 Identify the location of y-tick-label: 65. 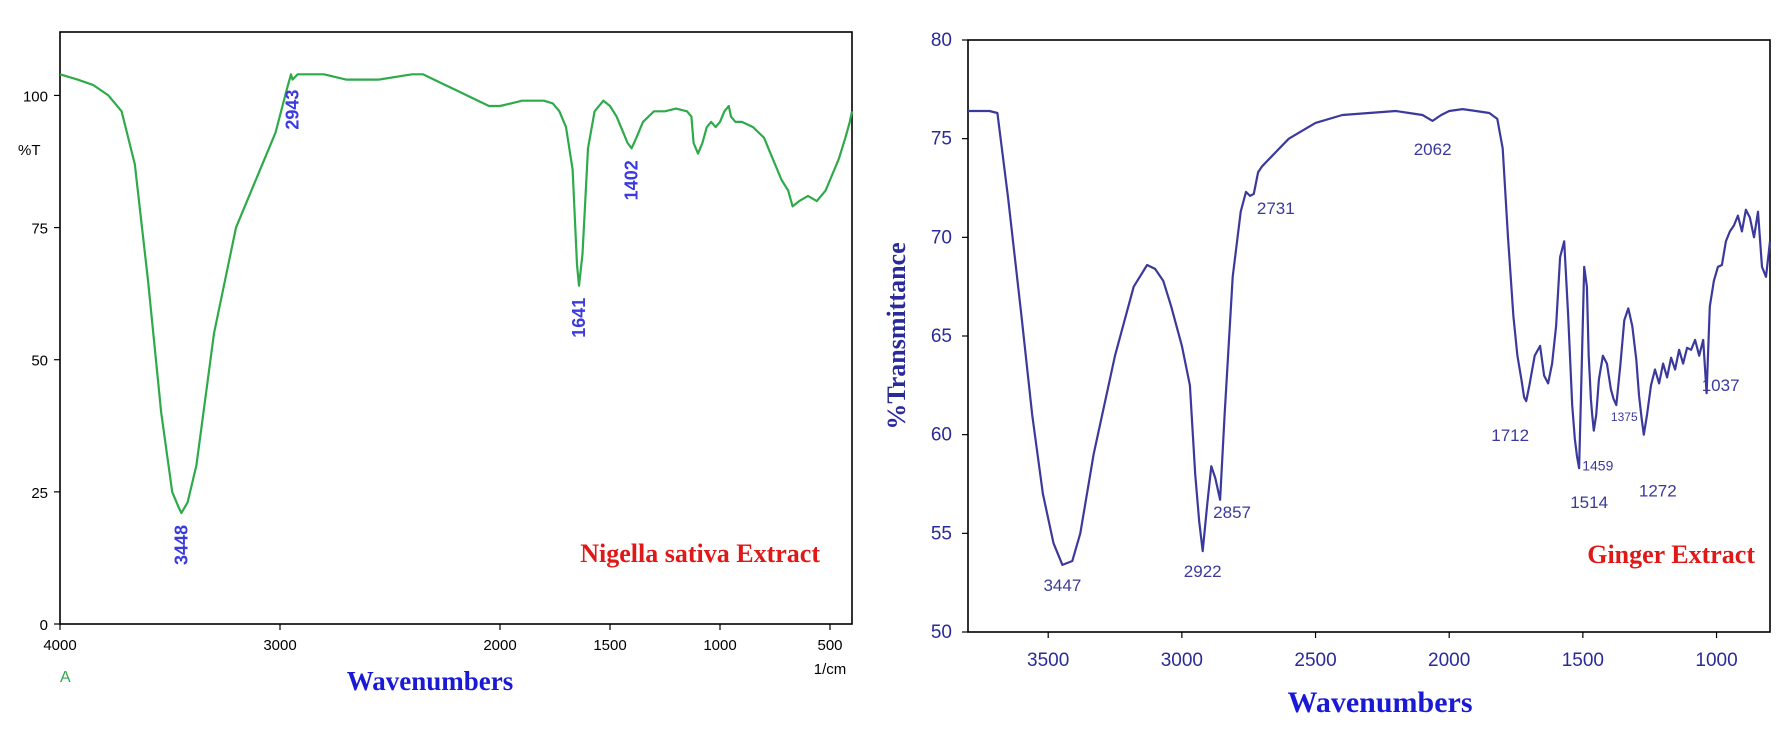
(941, 336).